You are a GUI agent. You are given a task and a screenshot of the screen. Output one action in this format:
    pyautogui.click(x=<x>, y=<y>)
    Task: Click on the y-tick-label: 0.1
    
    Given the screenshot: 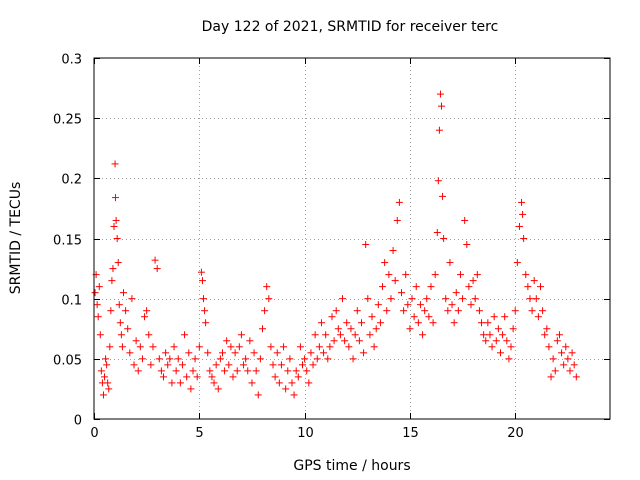 What is the action you would take?
    pyautogui.click(x=71, y=301)
    